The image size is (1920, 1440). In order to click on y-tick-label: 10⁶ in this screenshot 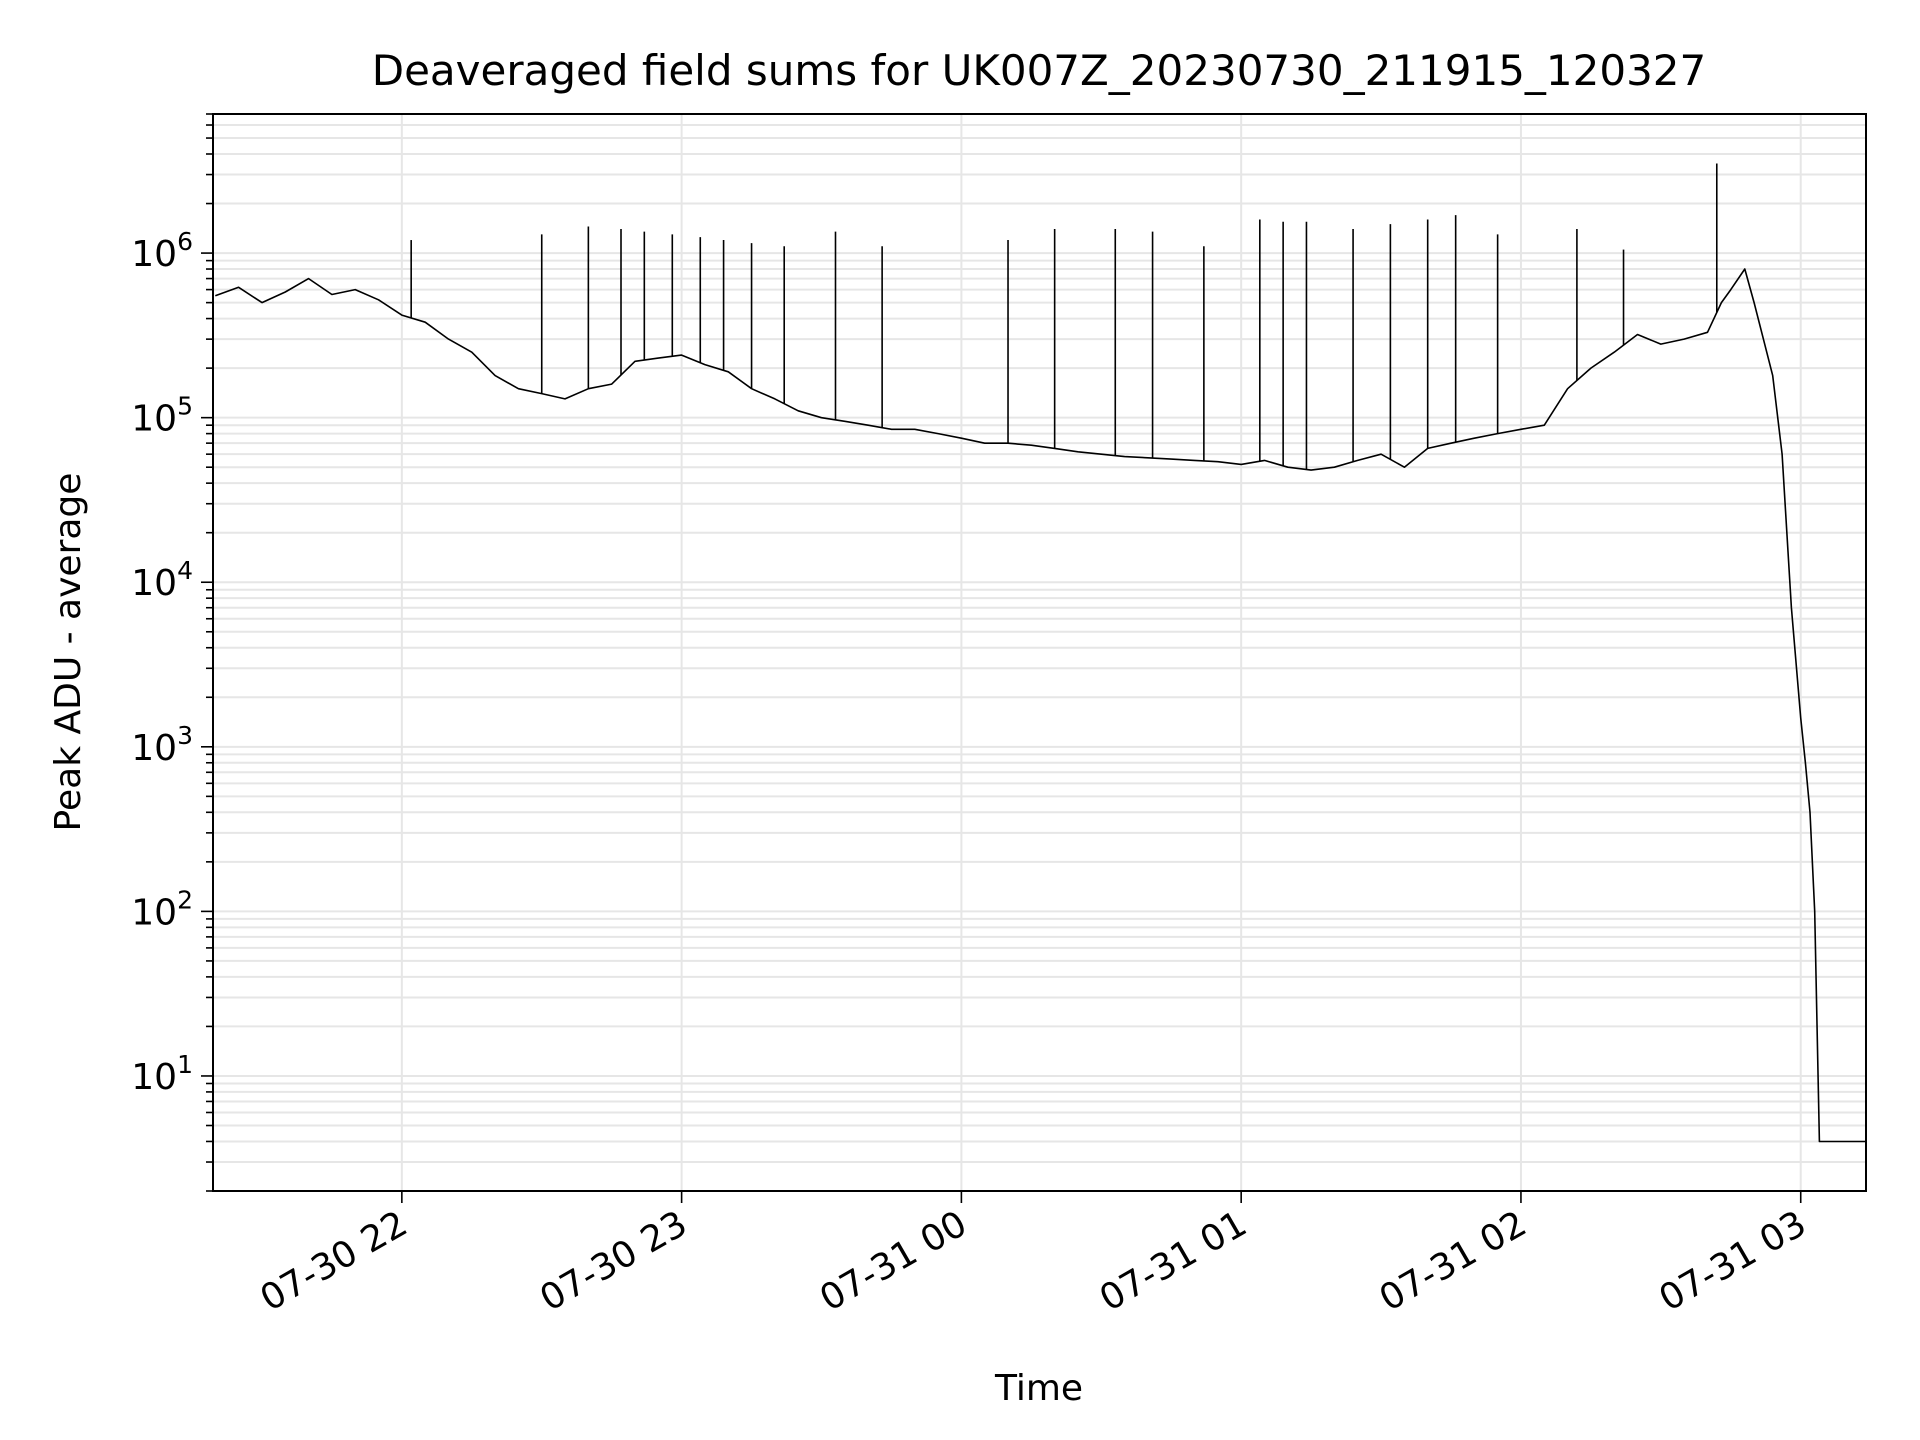, I will do `click(162, 251)`.